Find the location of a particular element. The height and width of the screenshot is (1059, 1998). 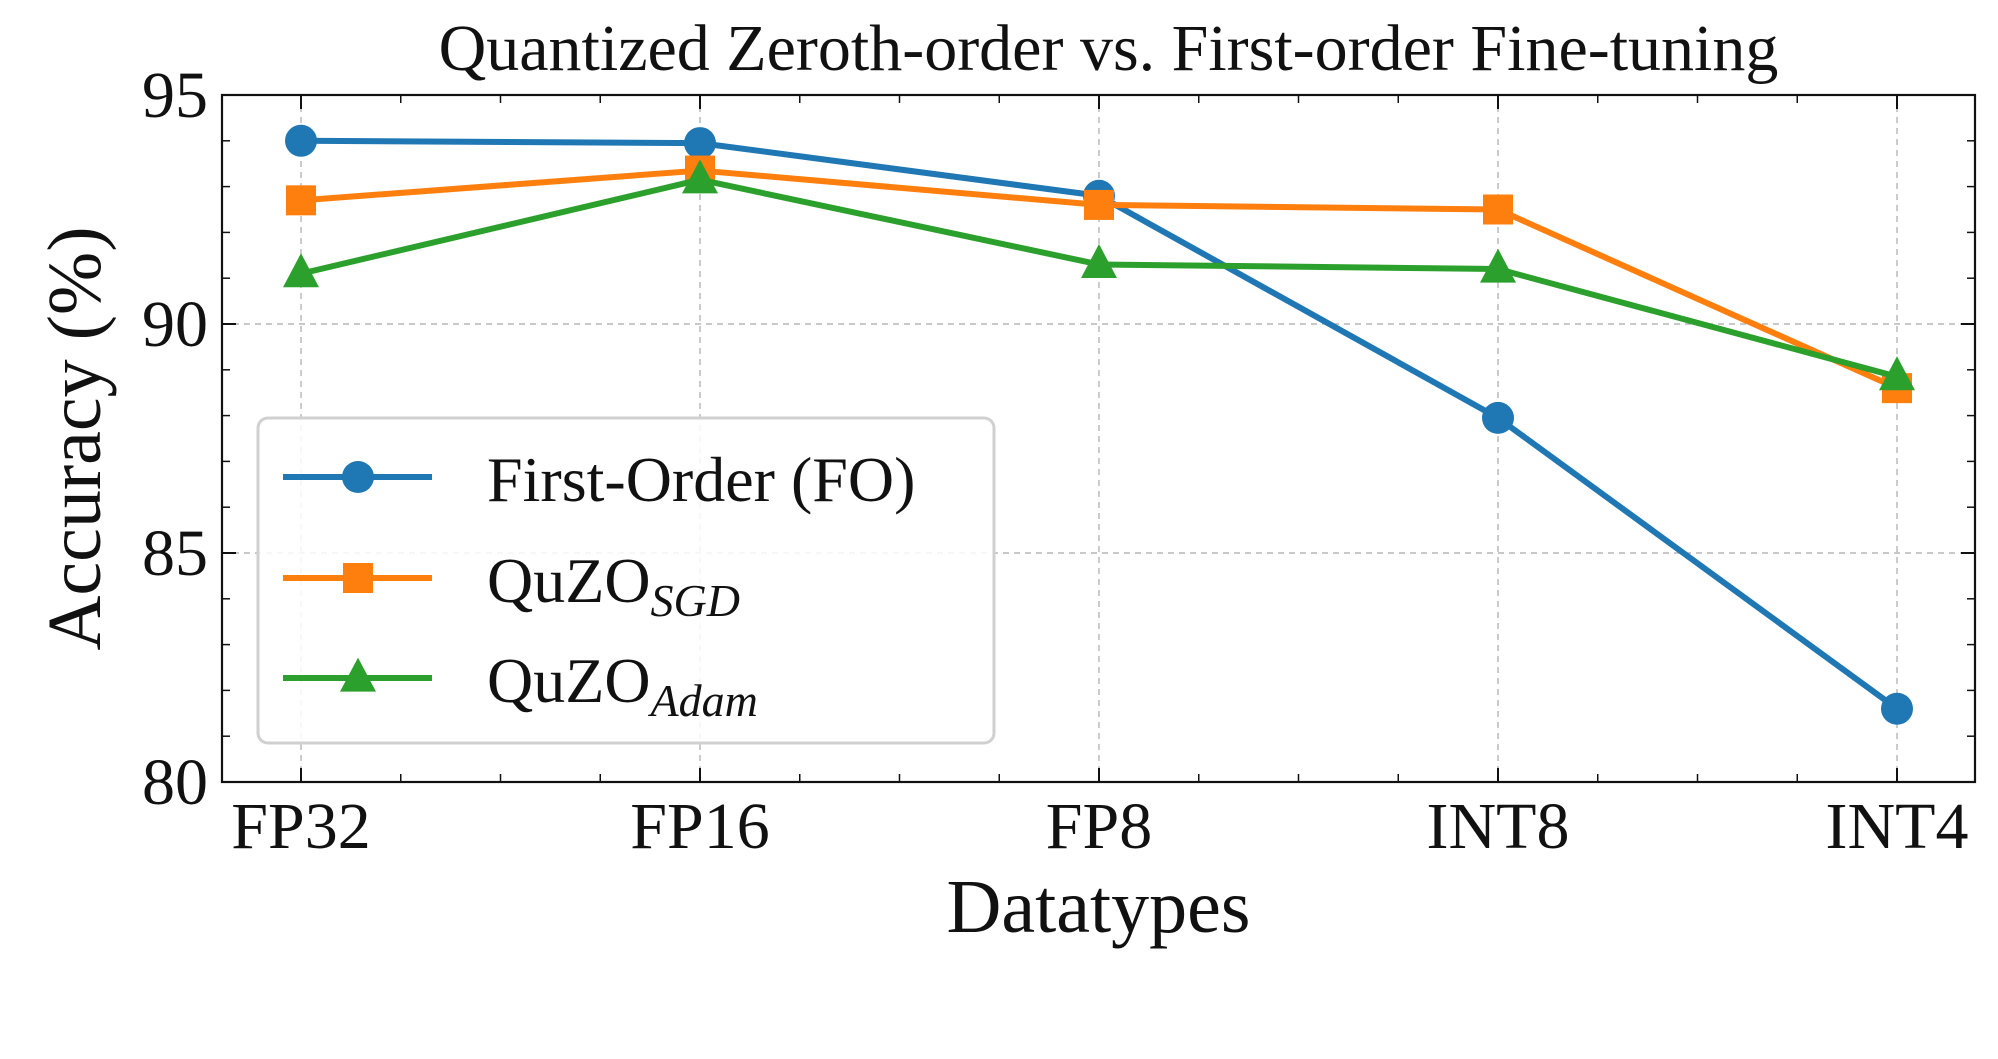

x-tick-label: INT8 is located at coordinates (1498, 826).